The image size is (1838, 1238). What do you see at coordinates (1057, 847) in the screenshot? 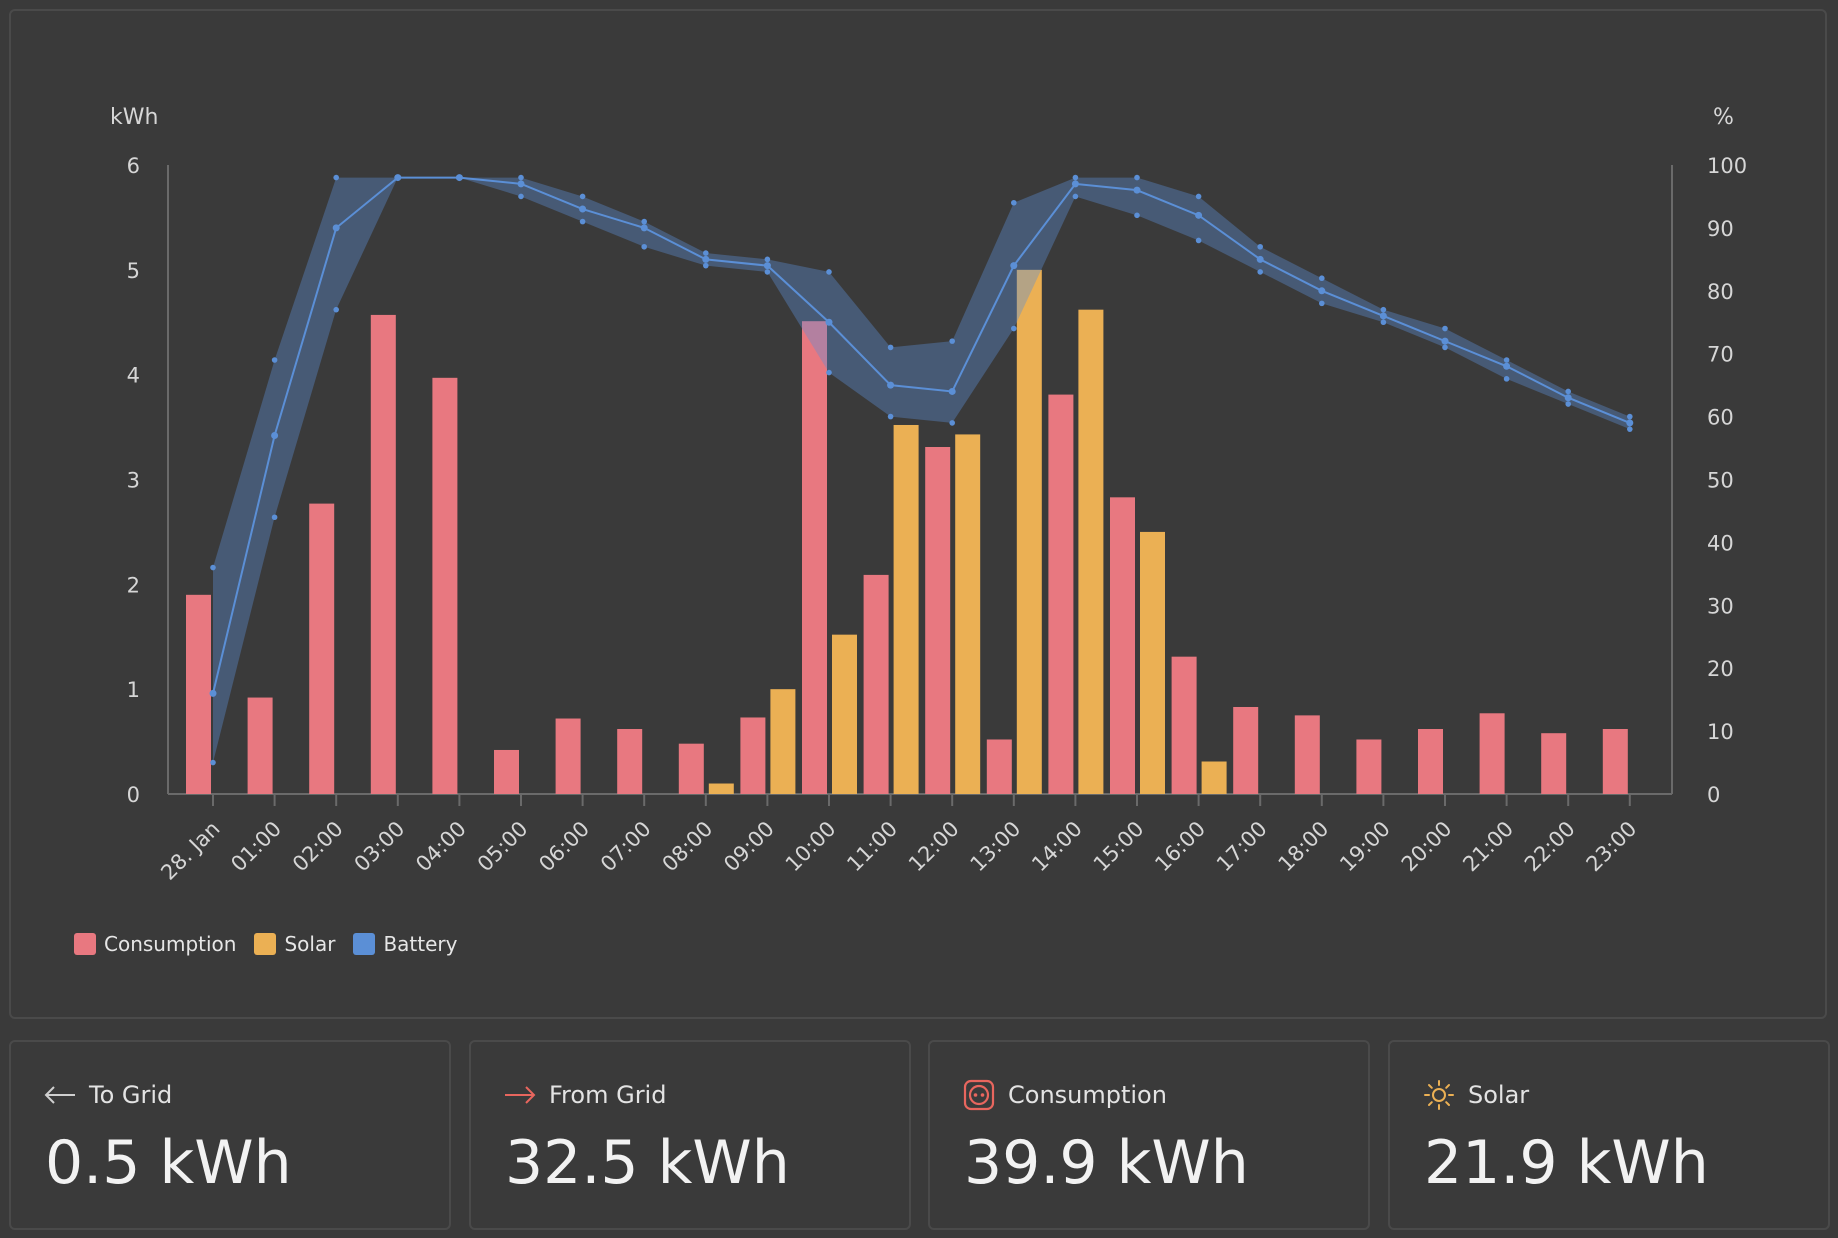
I see `x-tick-label: 14:00` at bounding box center [1057, 847].